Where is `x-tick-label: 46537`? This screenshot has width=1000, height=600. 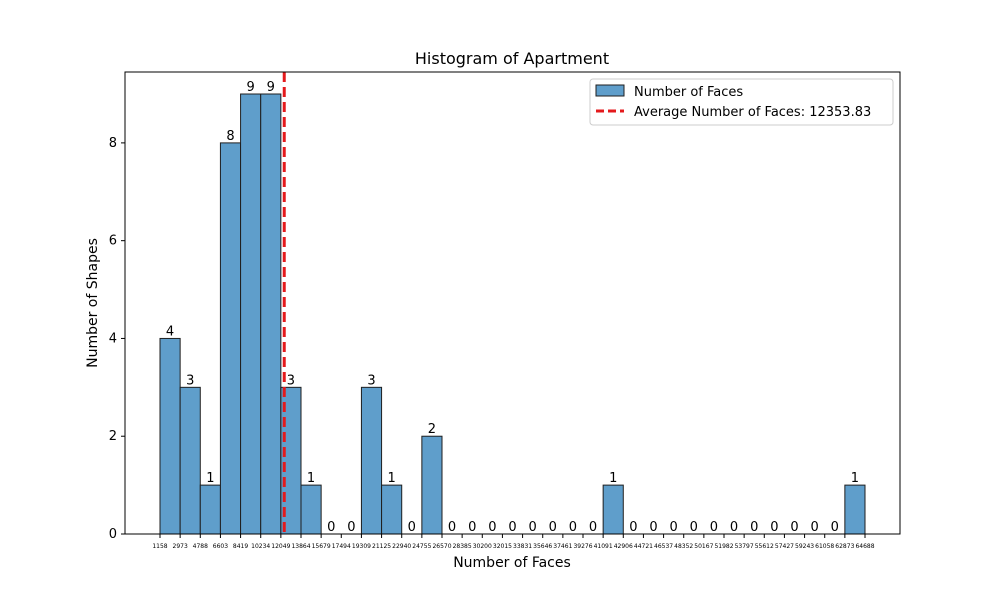 x-tick-label: 46537 is located at coordinates (663, 546).